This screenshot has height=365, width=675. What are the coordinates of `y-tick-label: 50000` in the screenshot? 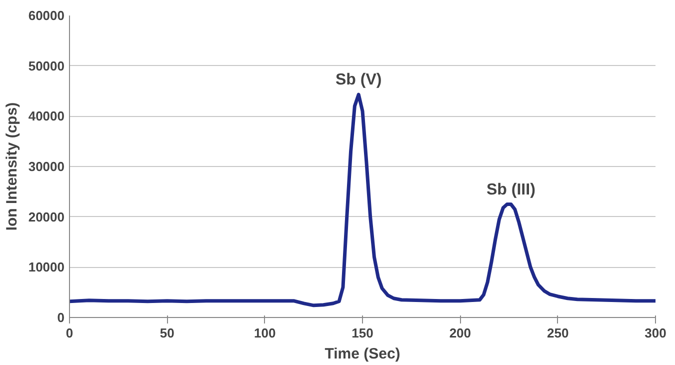 It's located at (46, 66).